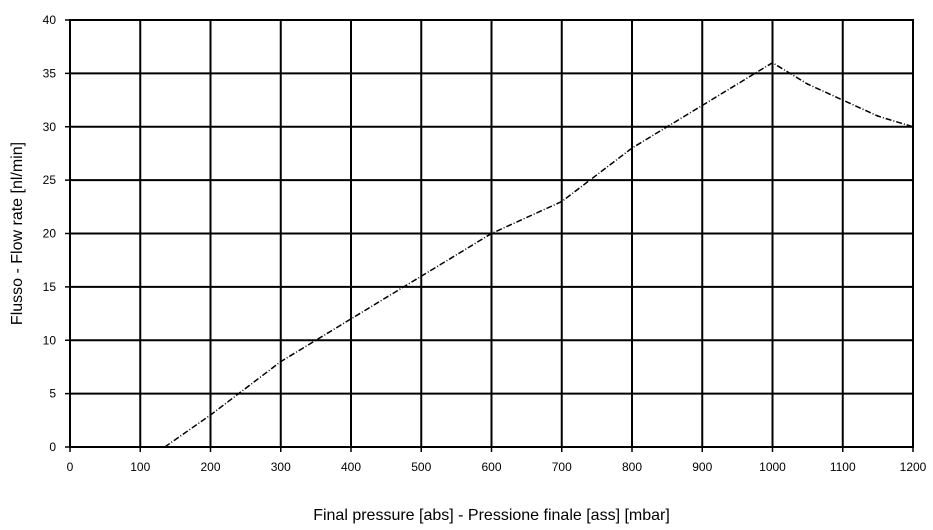 This screenshot has width=933, height=530. I want to click on y-tick-label: 35, so click(50, 73).